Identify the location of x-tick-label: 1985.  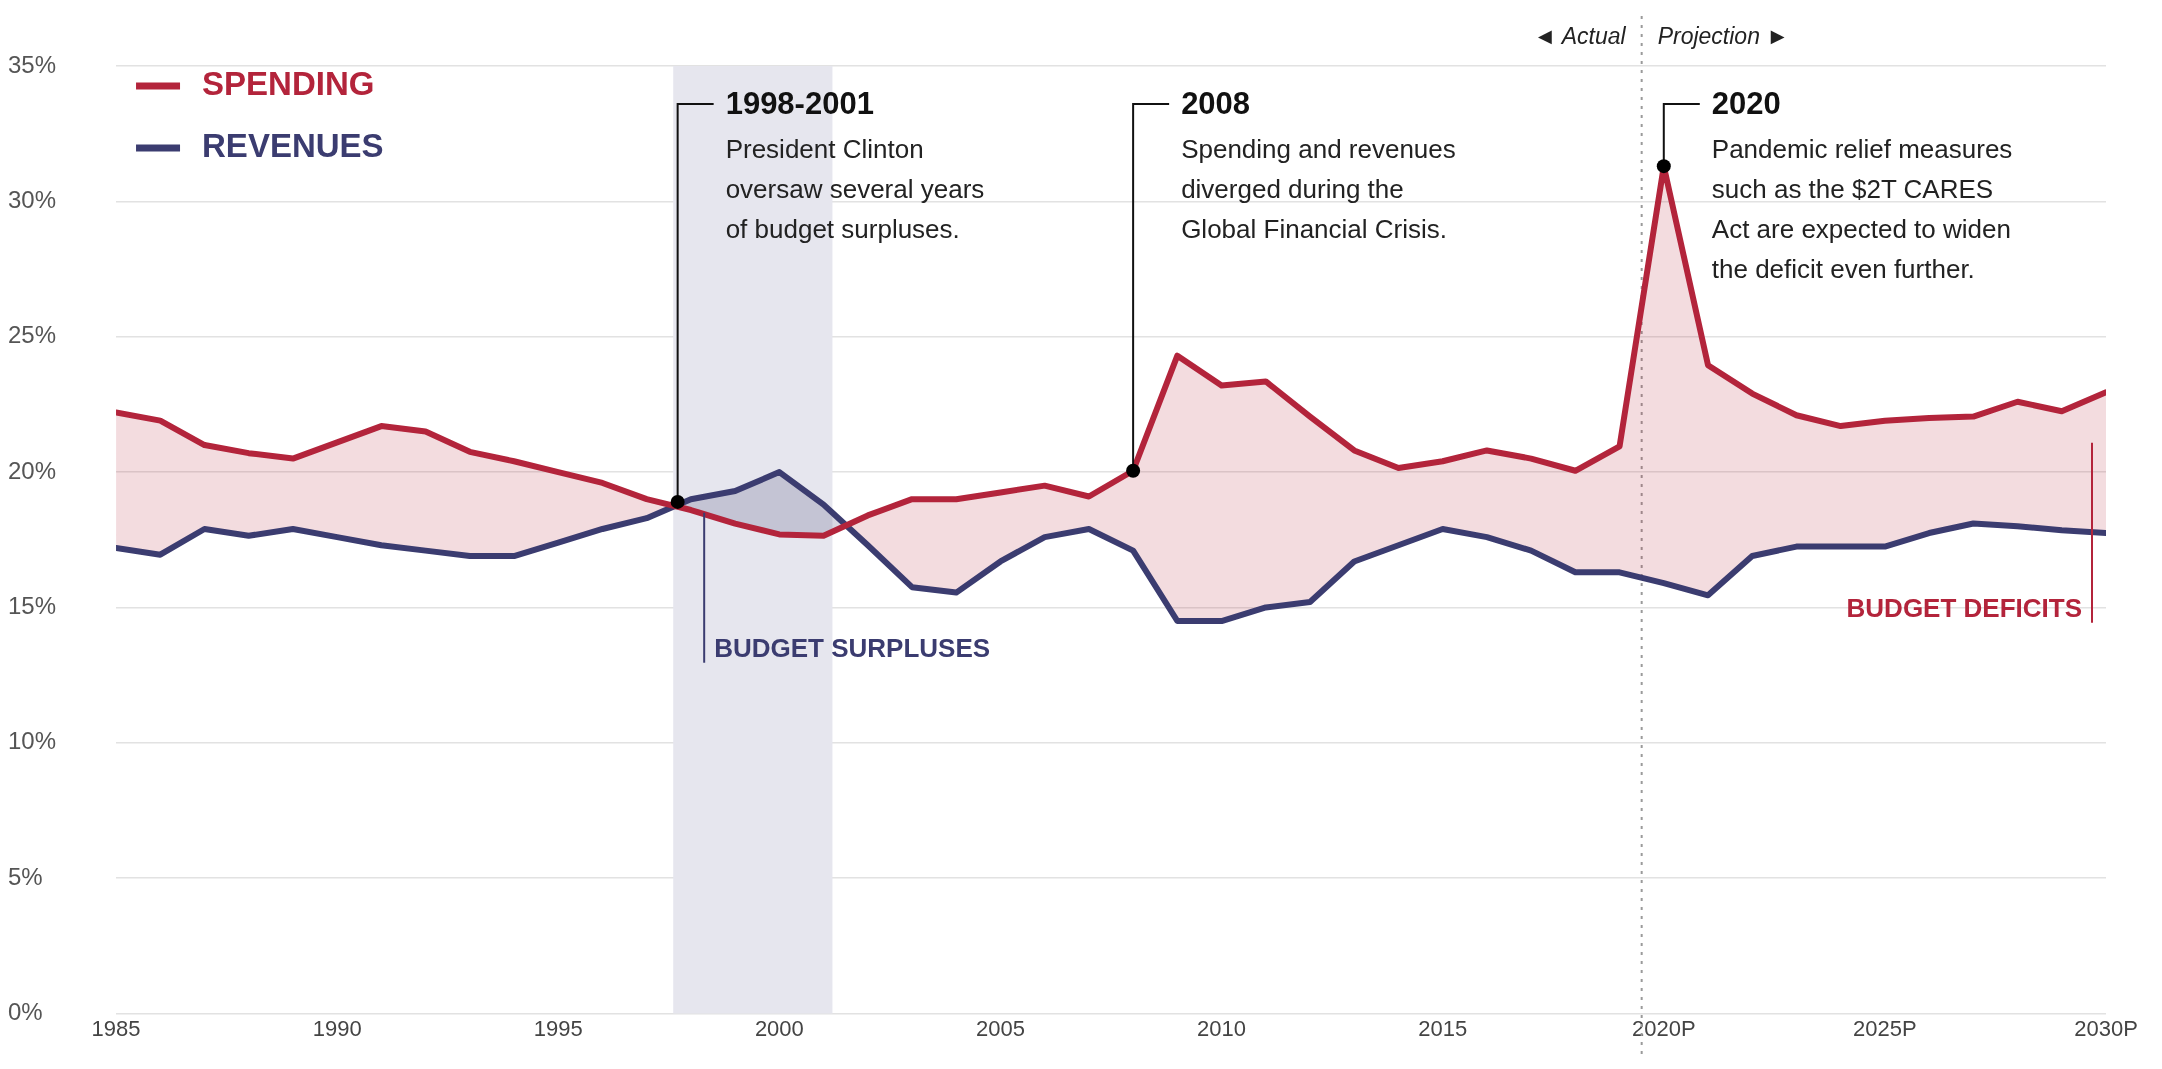
(116, 1028).